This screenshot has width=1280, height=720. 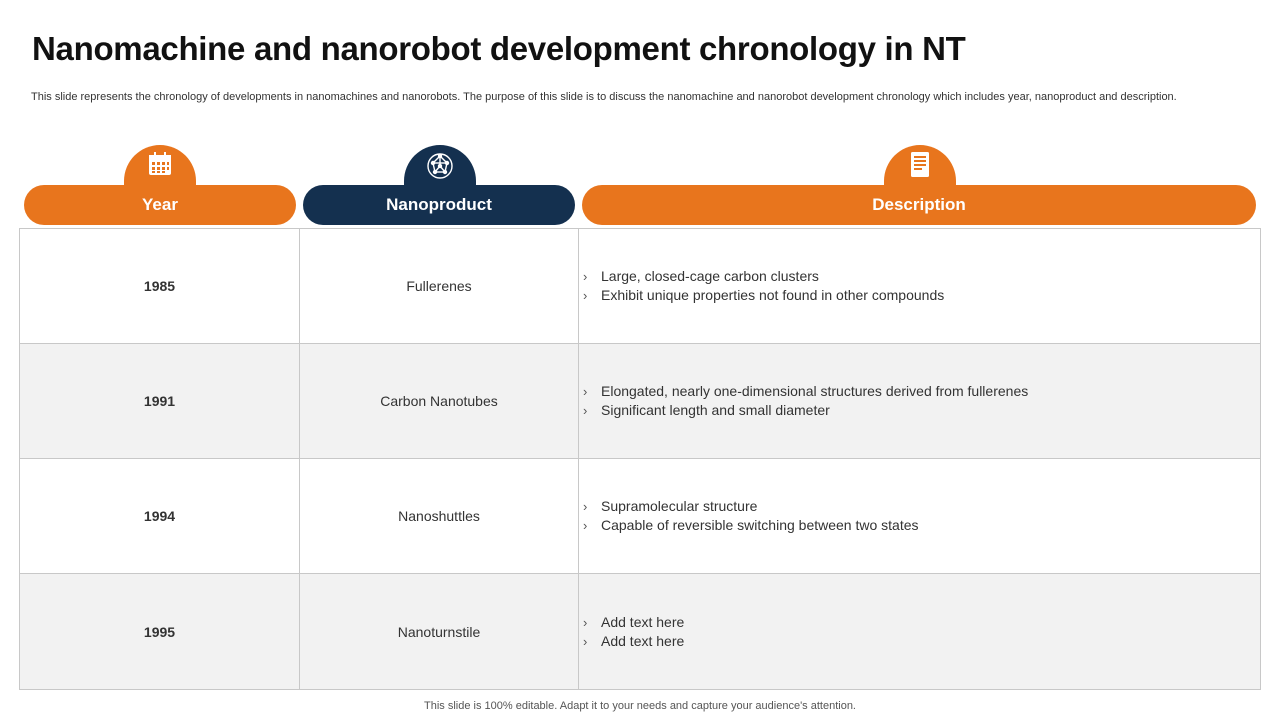 What do you see at coordinates (439, 286) in the screenshot?
I see `nanoproduct-cell: Fullerenes` at bounding box center [439, 286].